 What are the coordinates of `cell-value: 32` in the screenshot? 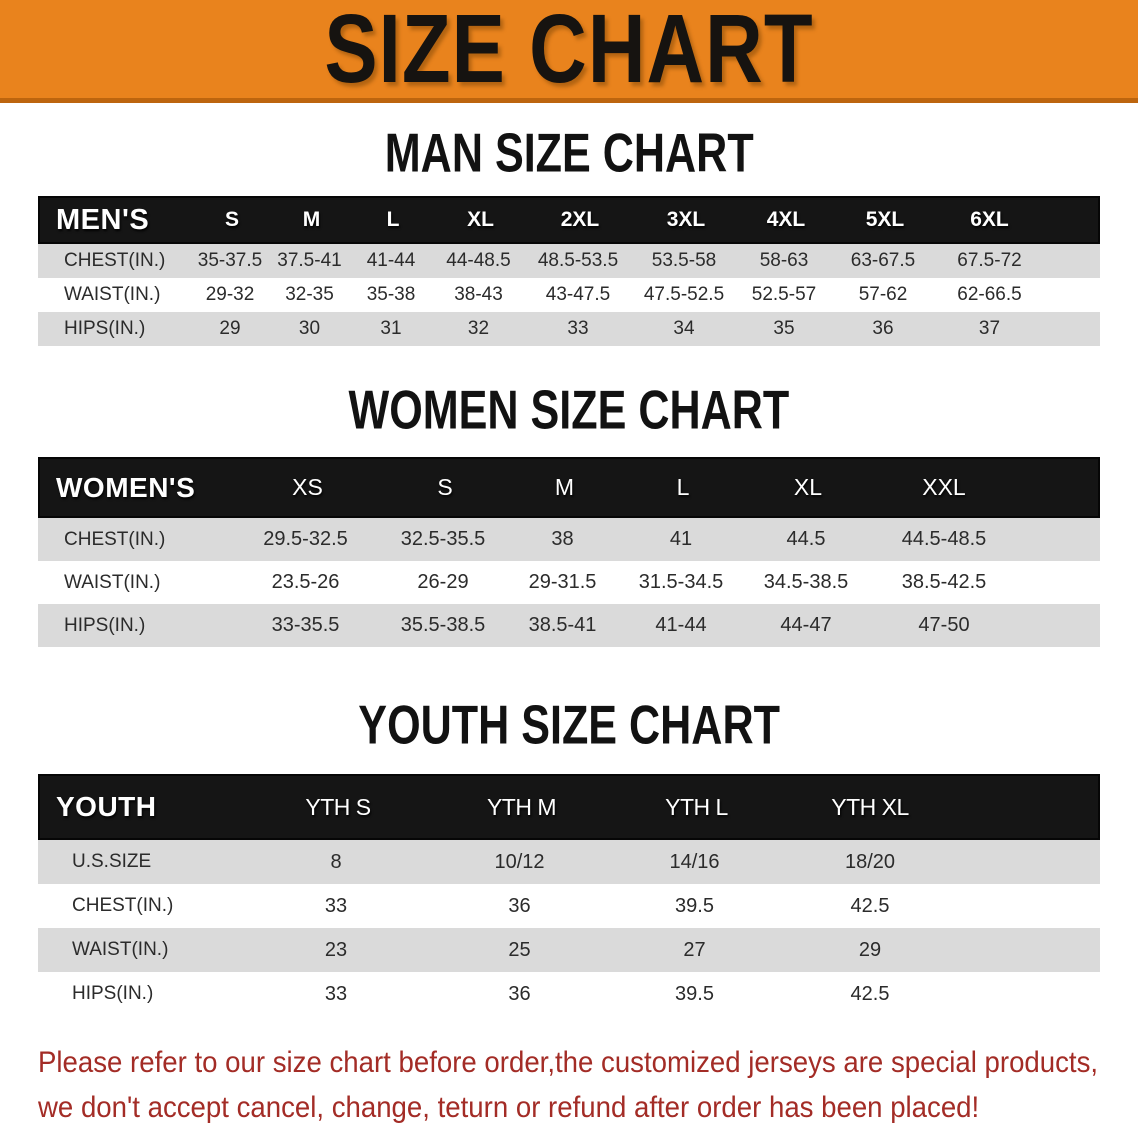 It's located at (478, 328).